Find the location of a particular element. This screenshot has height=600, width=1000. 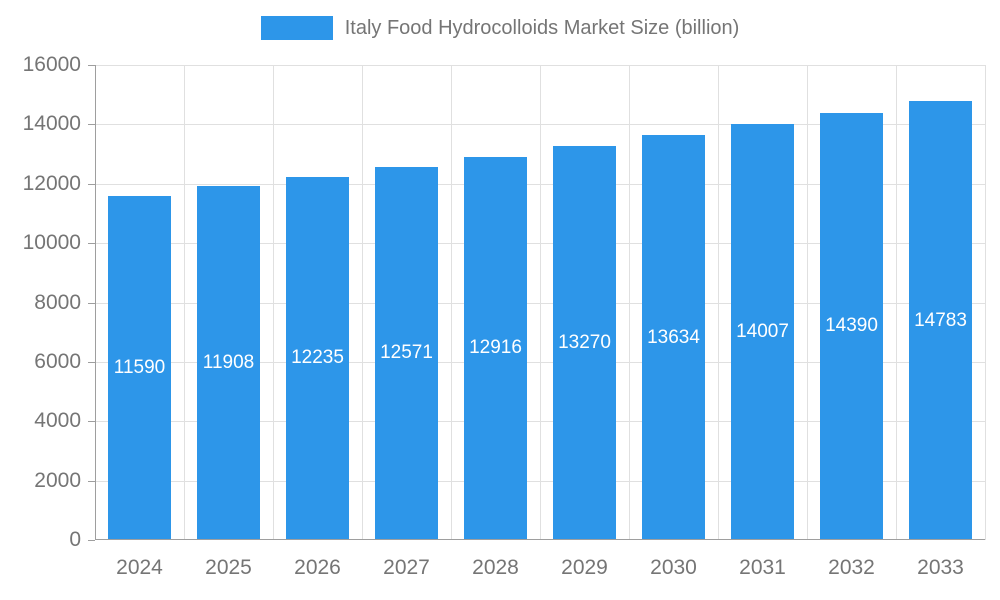

y-axis-label: 2000 is located at coordinates (57, 480).